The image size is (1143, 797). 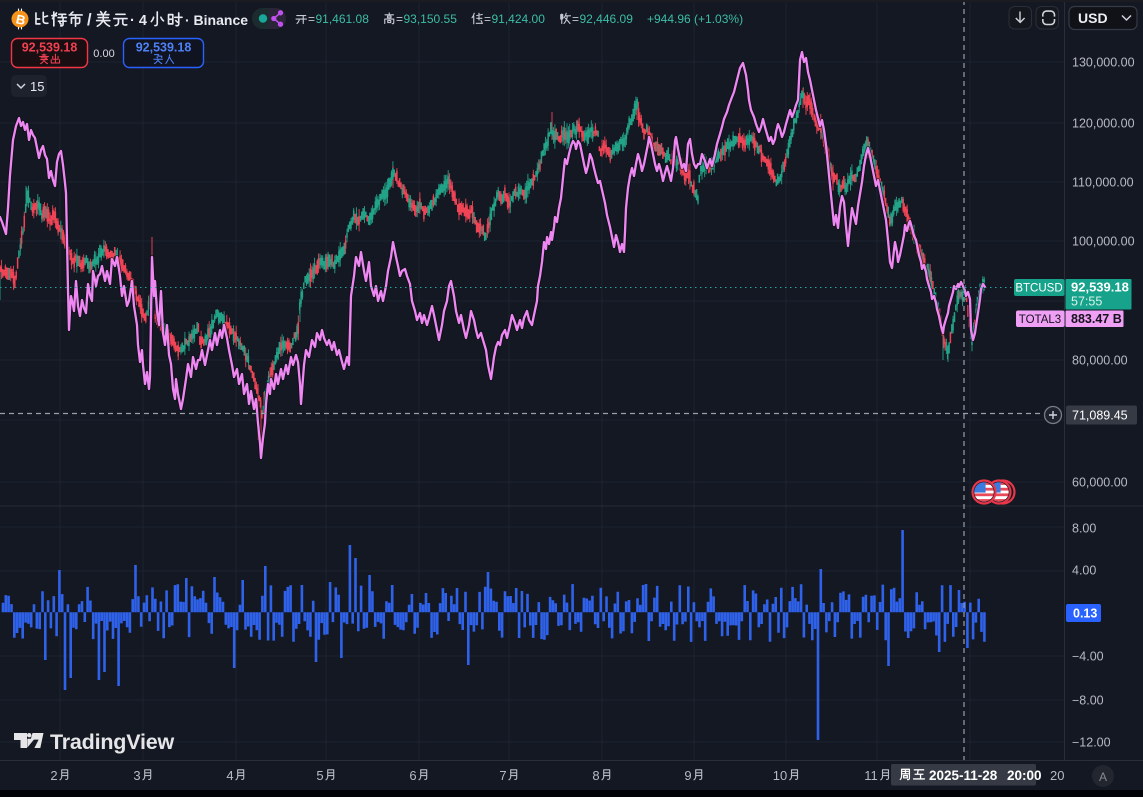 I want to click on svg-text: TOTAL3, so click(x=1040, y=320).